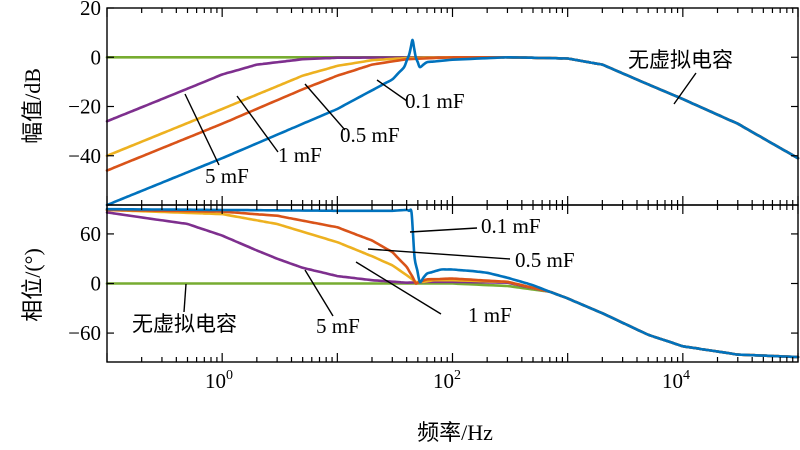  I want to click on magnitude-y-axis-label: 幅值/dB, so click(32, 106).